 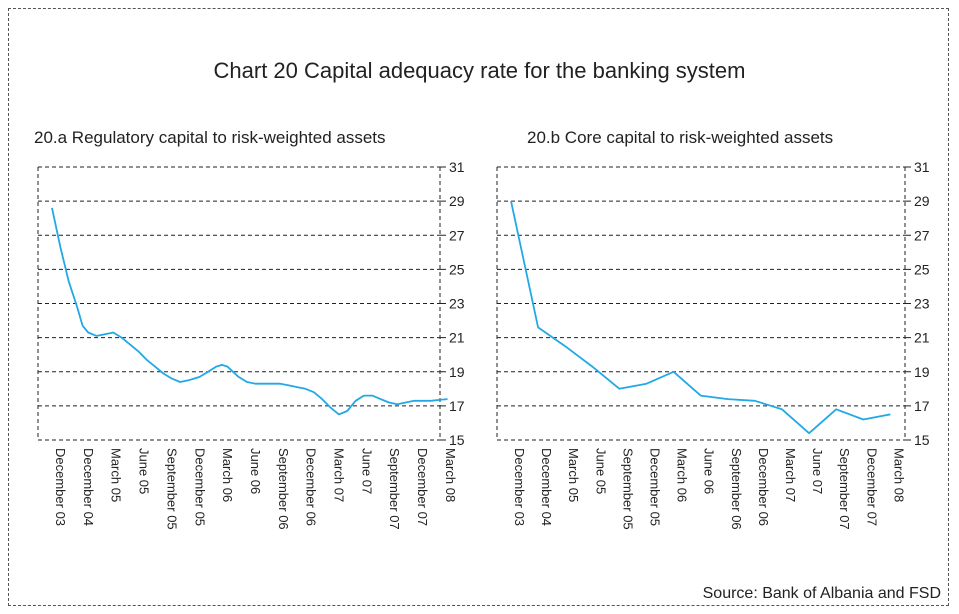 What do you see at coordinates (394, 489) in the screenshot?
I see `panel-a-x-label: September 07` at bounding box center [394, 489].